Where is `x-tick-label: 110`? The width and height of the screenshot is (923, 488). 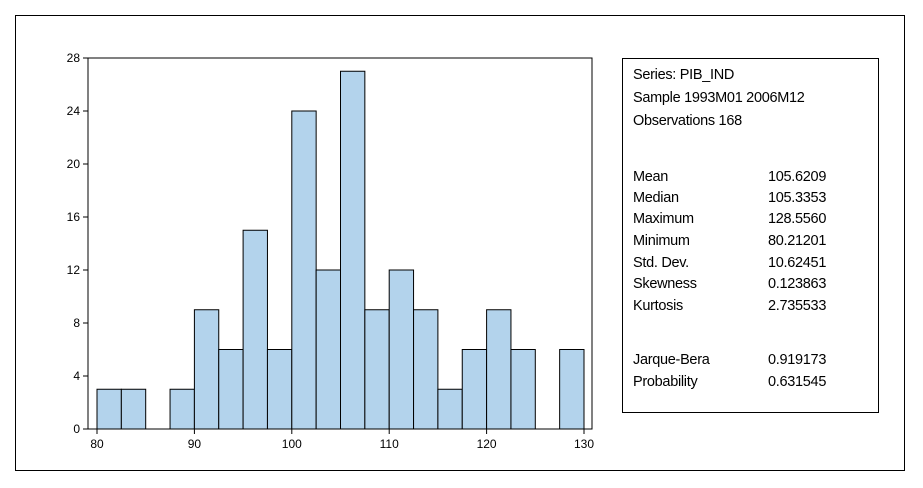
x-tick-label: 110 is located at coordinates (389, 444).